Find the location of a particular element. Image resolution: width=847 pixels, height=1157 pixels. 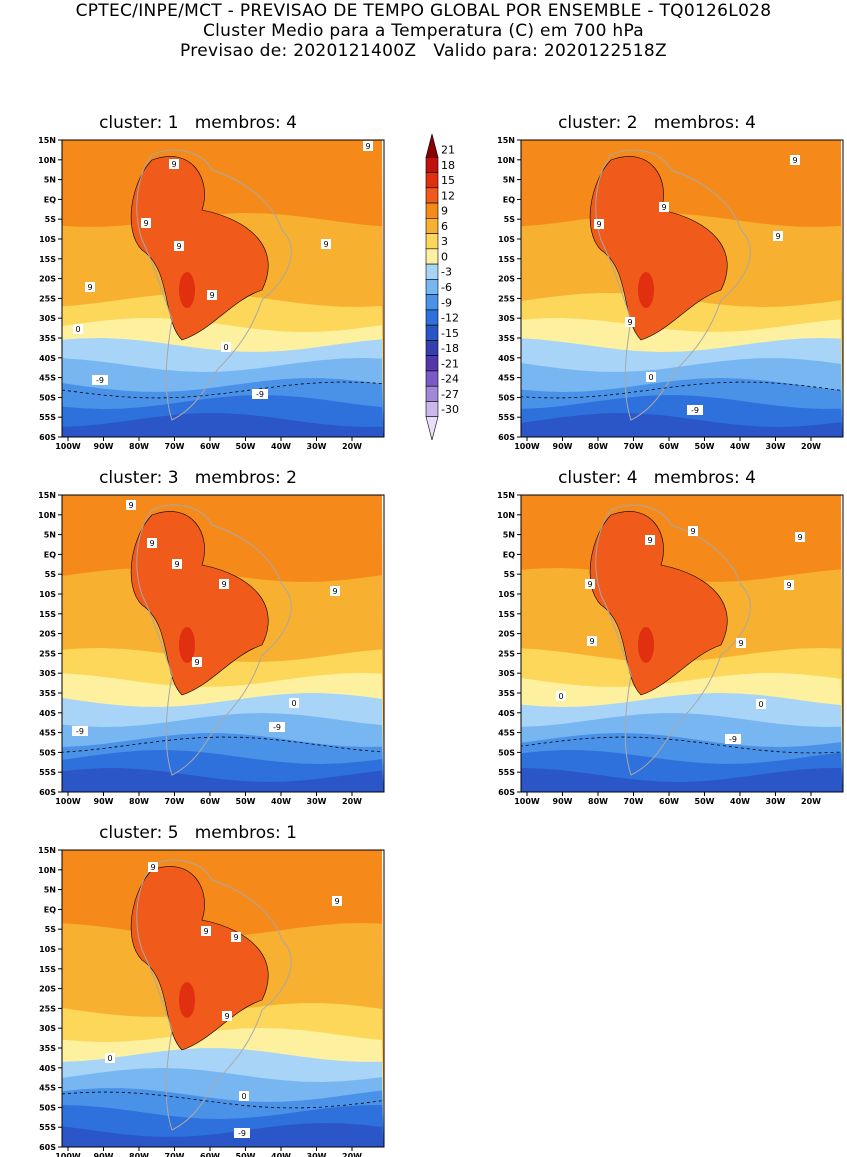

colorbar-legend: 21 18 15 12 9 6 3 0 -3 -6 -9 -12 -15 -18 -21 -24 -27 -30 is located at coordinates (445, 289).